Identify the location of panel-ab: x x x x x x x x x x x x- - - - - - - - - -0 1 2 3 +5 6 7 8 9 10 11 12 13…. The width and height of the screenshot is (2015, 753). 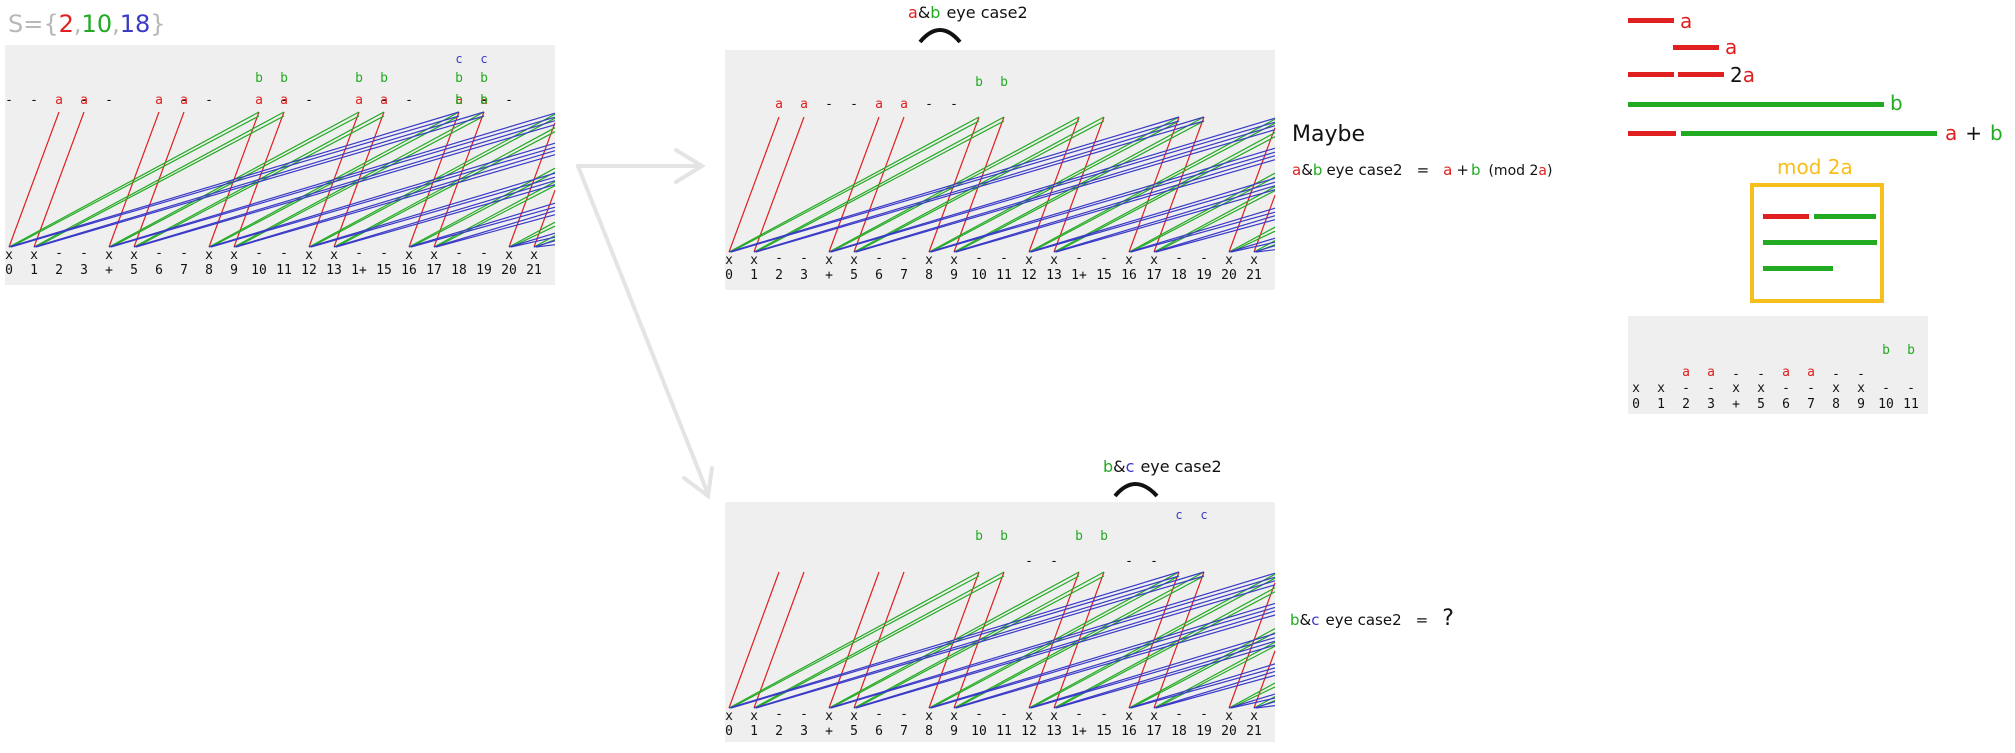
(1000, 170).